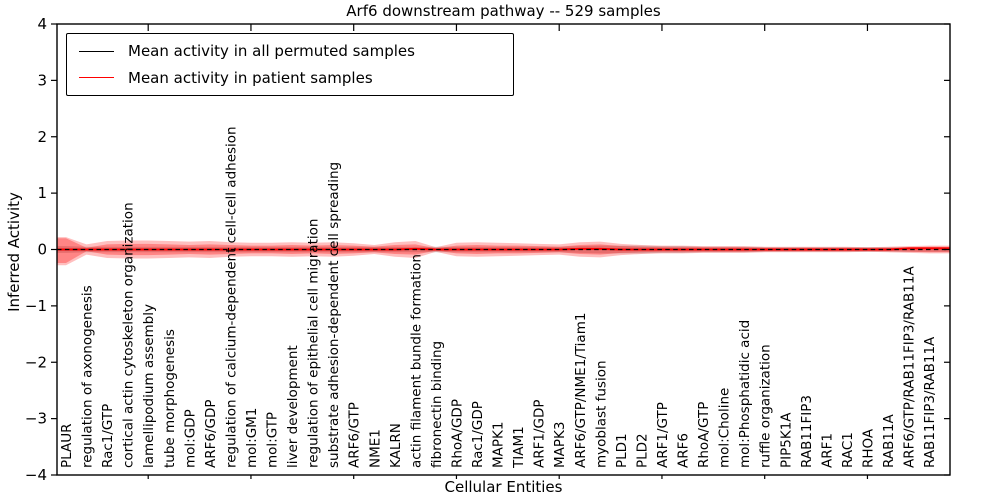  I want to click on category-label: mol:GM1, so click(252, 438).